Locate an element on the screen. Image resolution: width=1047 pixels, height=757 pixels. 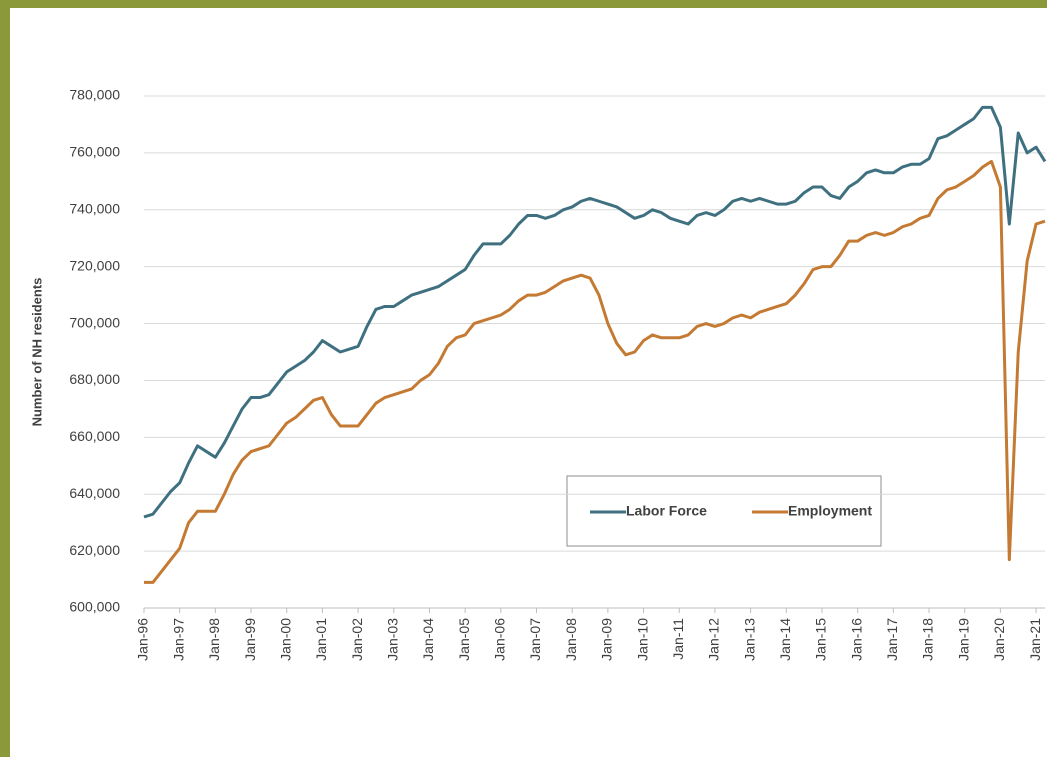
x-tick-label: Jan-02 is located at coordinates (357, 639).